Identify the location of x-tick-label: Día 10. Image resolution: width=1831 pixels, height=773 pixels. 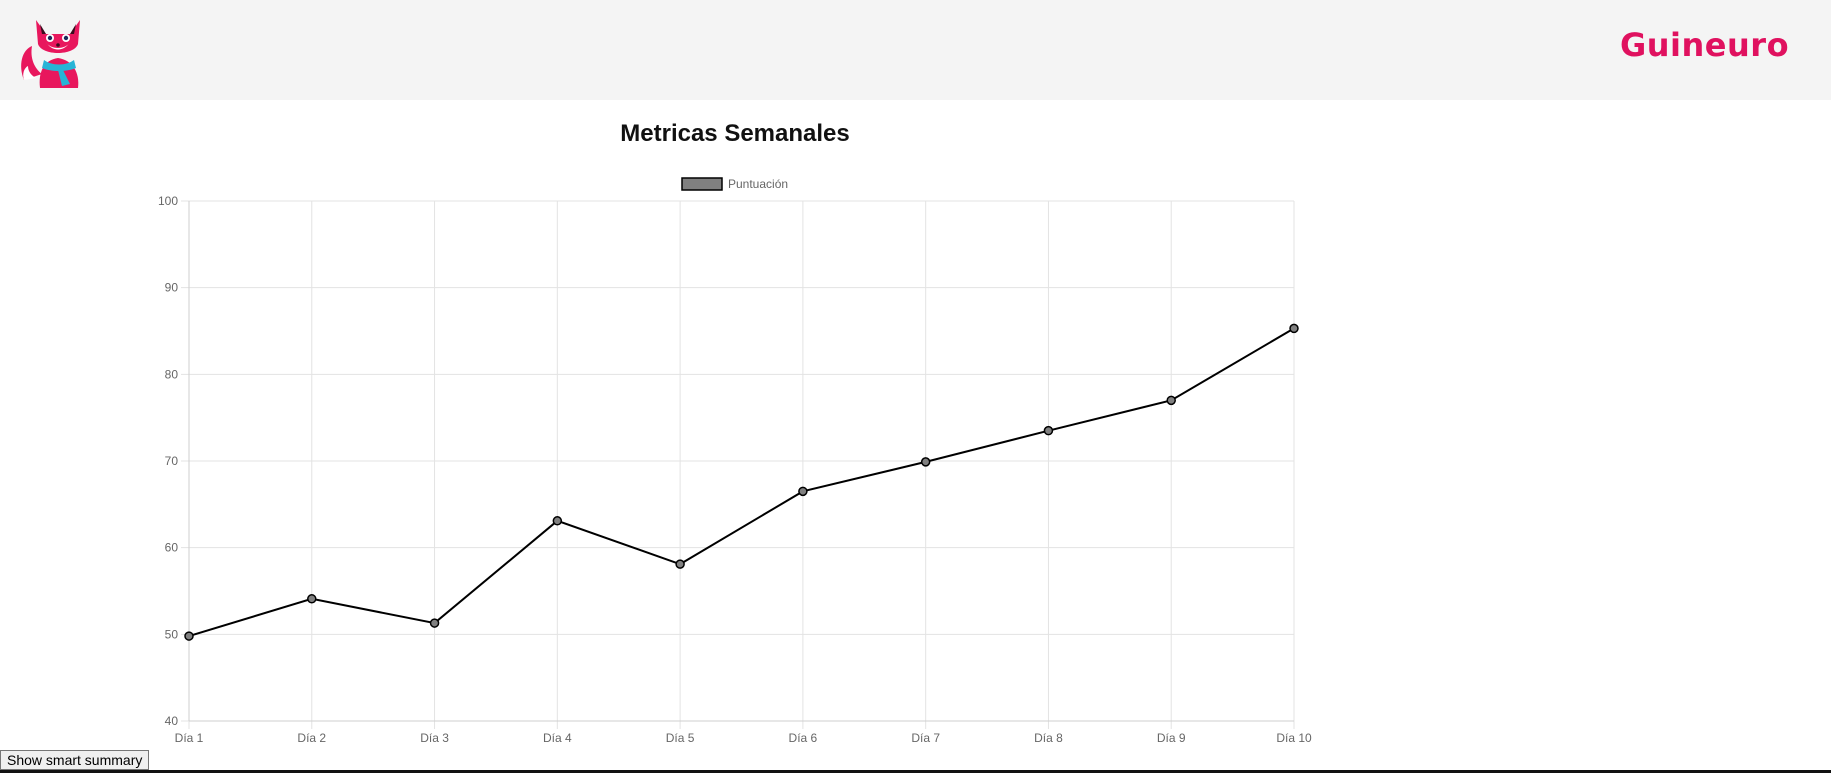
(1294, 738).